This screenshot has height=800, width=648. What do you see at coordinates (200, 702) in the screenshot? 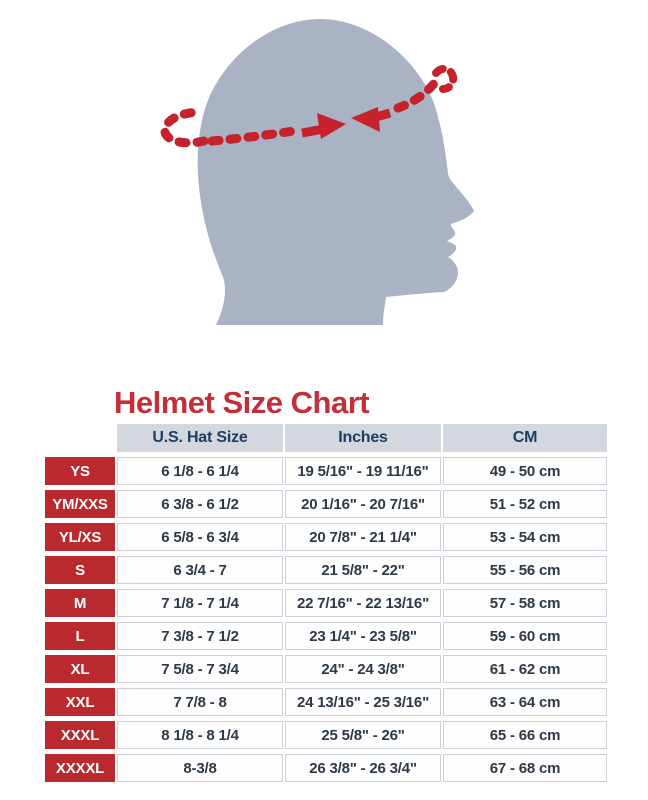
I see `hat-size-cell: 7 7/8 - 8` at bounding box center [200, 702].